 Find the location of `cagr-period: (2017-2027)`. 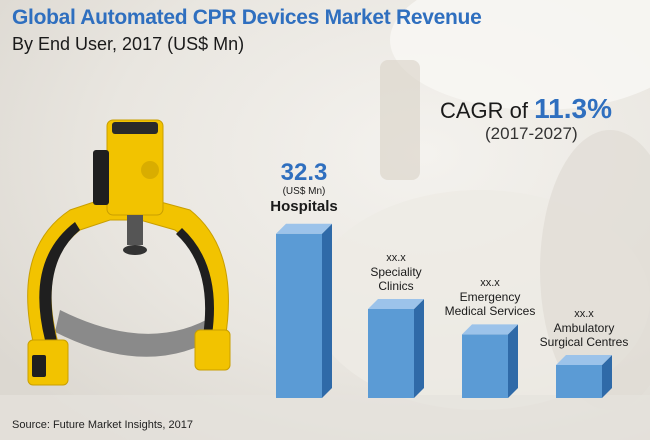

cagr-period: (2017-2027) is located at coordinates (531, 133).